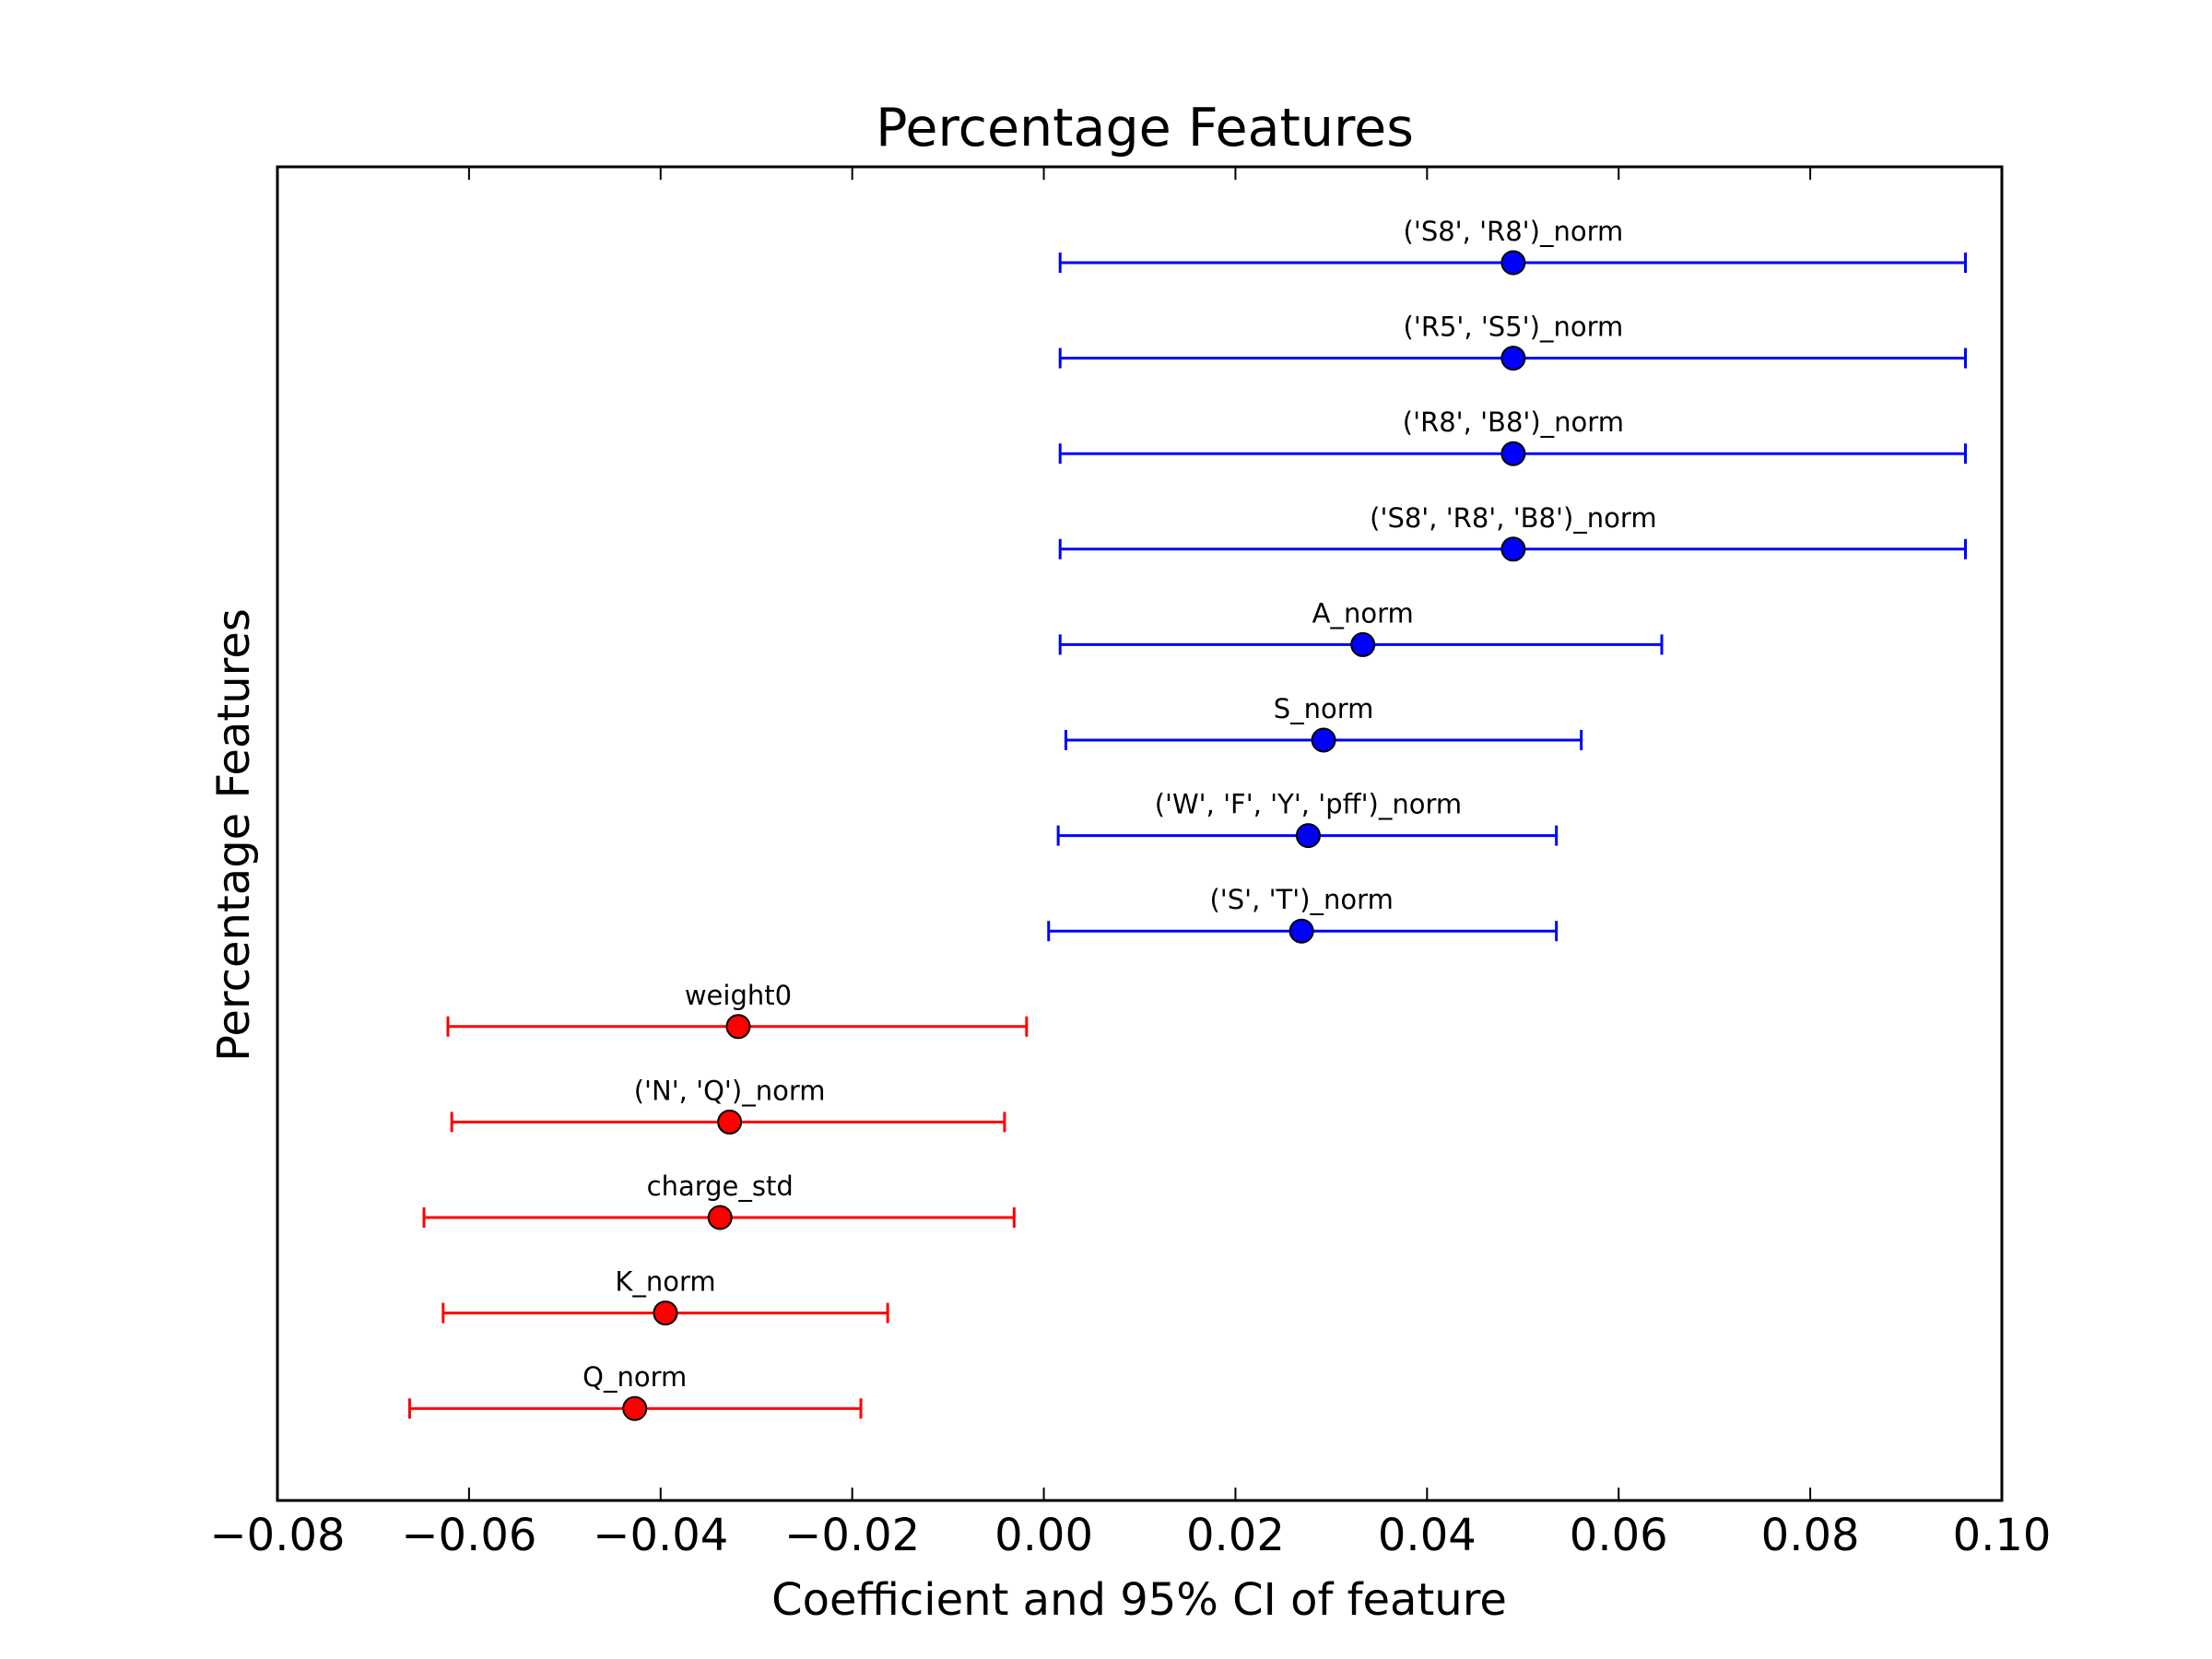  What do you see at coordinates (1427, 1535) in the screenshot?
I see `x-tick-label: 0.04` at bounding box center [1427, 1535].